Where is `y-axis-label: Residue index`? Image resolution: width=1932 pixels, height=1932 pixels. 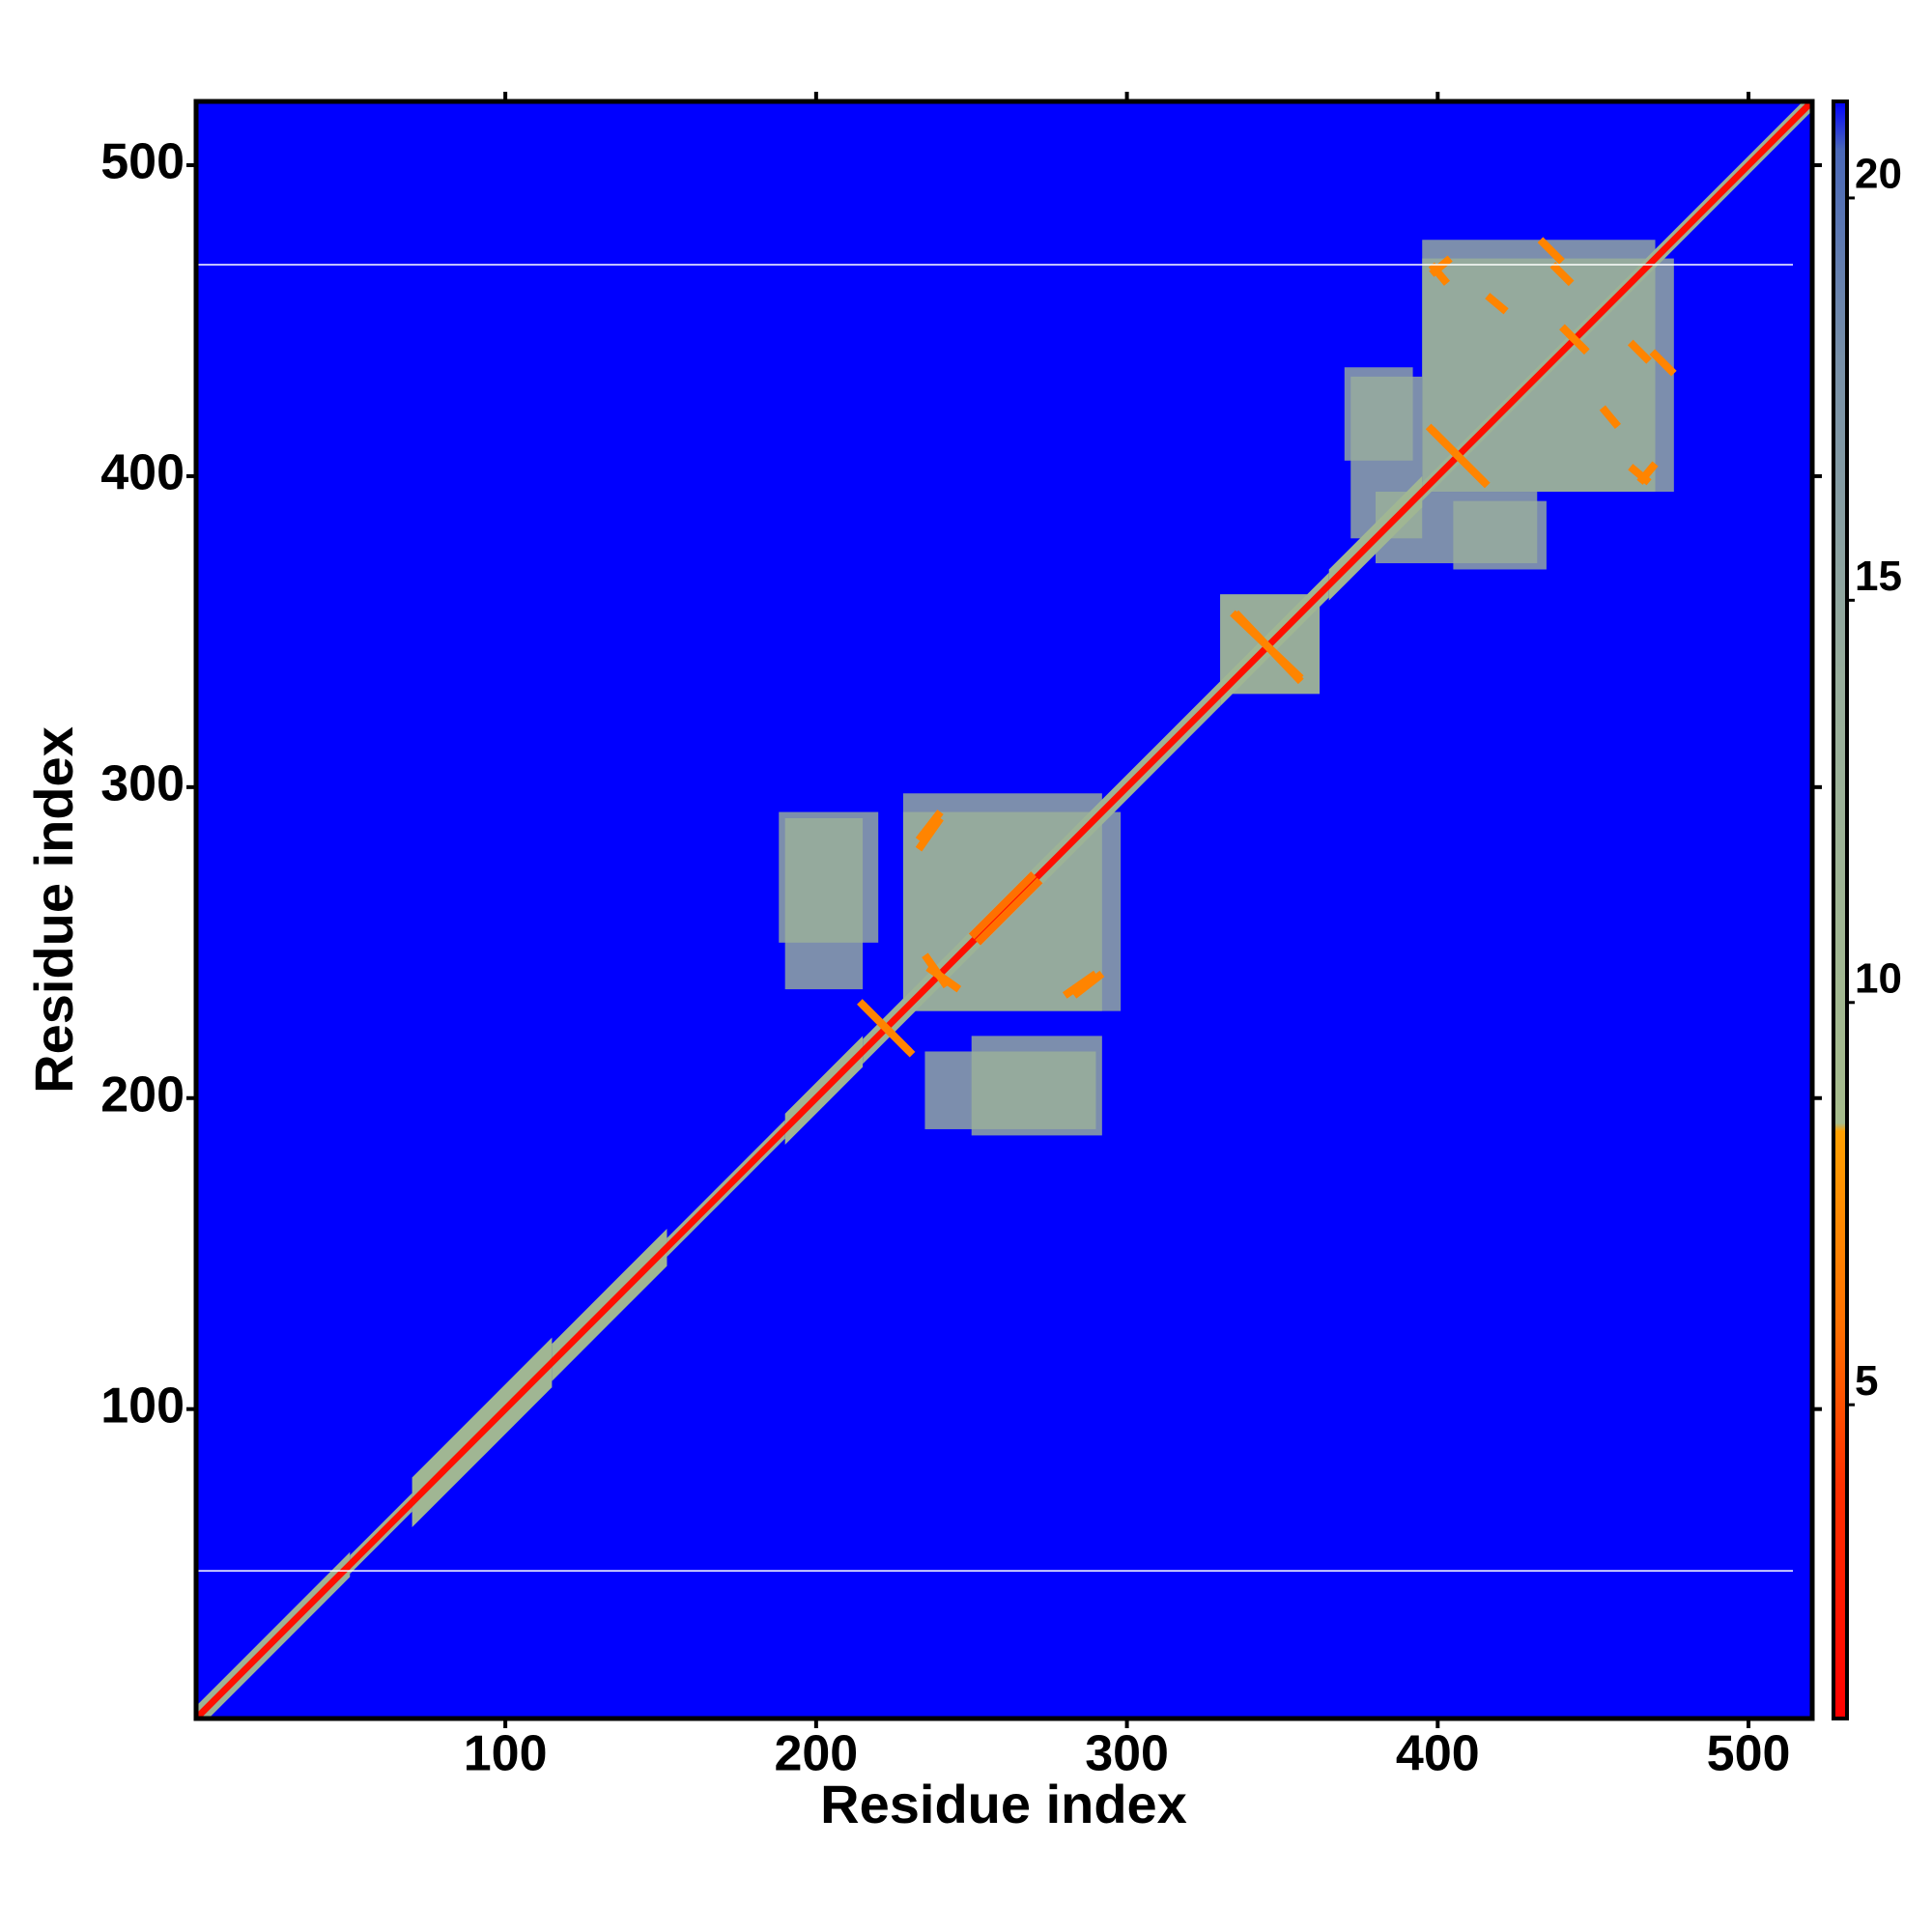 y-axis-label: Residue index is located at coordinates (53, 910).